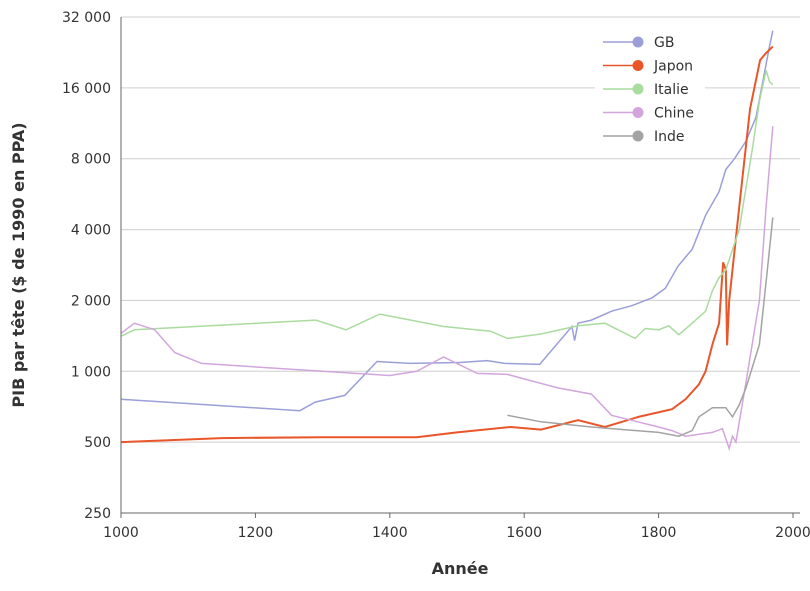 Image resolution: width=810 pixels, height=591 pixels. I want to click on x-tick-label: 1200, so click(256, 533).